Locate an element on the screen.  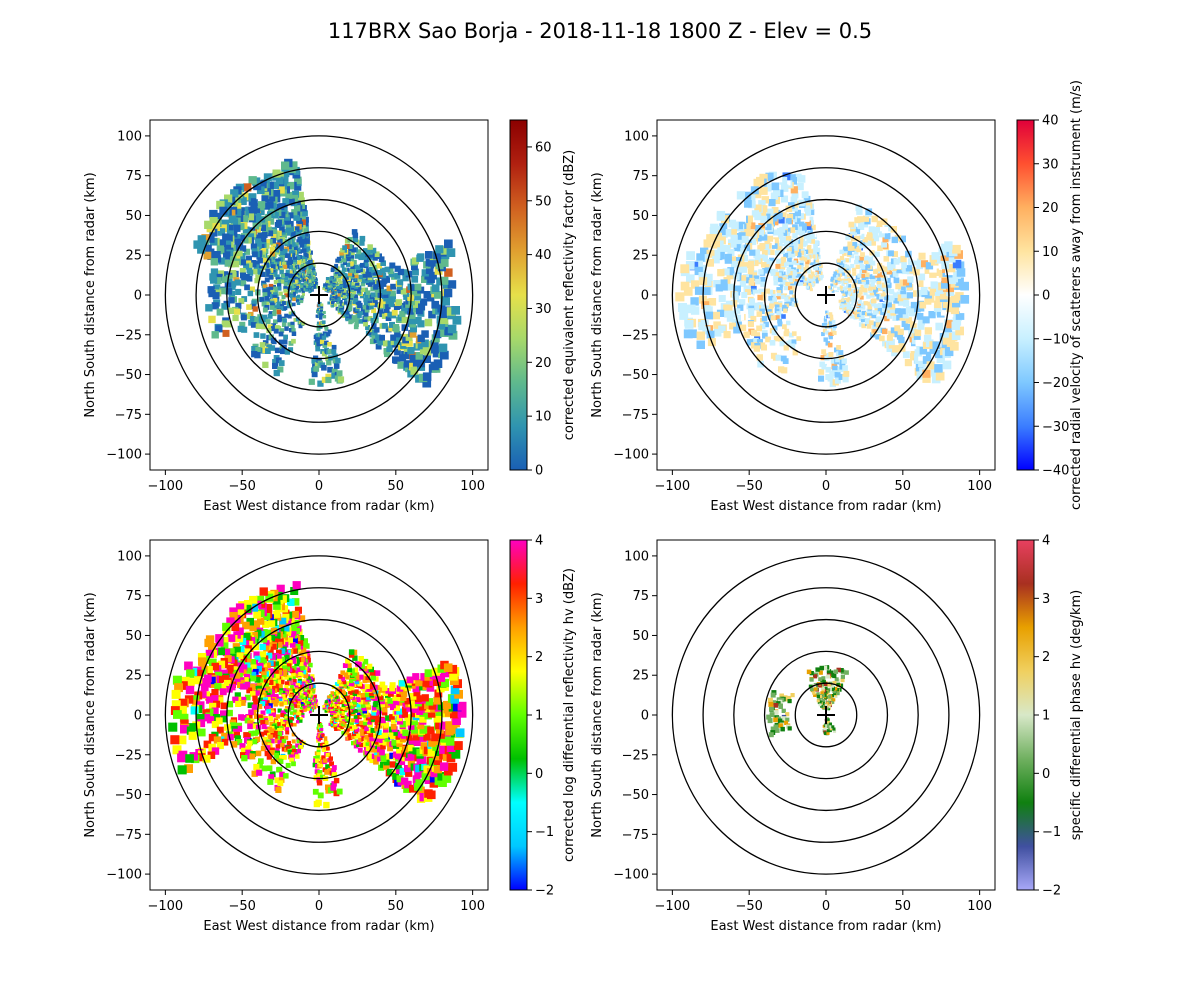
range-ring-100km is located at coordinates (826, 295).